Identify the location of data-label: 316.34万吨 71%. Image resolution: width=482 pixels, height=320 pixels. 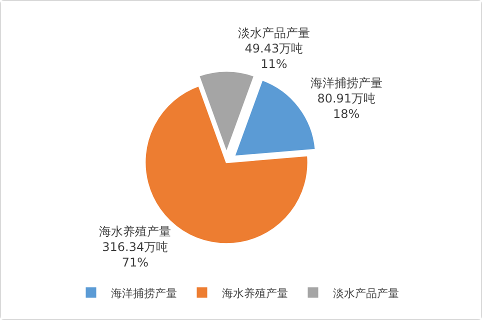
(135, 255).